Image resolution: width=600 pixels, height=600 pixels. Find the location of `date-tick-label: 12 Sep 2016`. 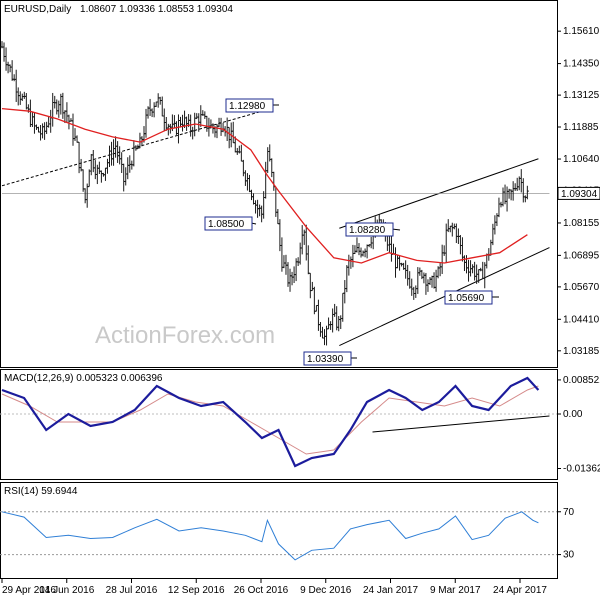

date-tick-label: 12 Sep 2016 is located at coordinates (196, 590).